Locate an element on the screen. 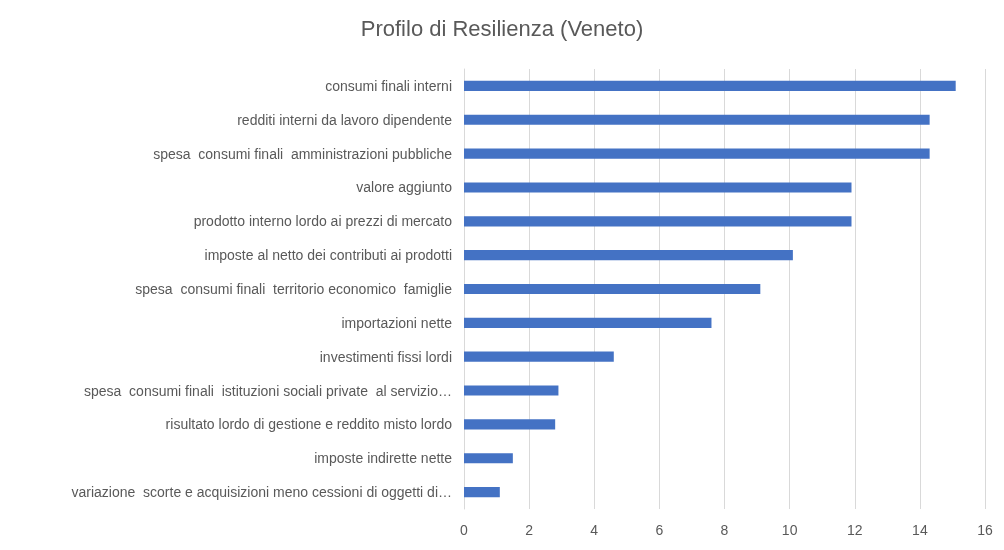 Image resolution: width=1004 pixels, height=550 pixels. y-tick-label: imposte al netto dei contributi ai prodotti is located at coordinates (328, 255).